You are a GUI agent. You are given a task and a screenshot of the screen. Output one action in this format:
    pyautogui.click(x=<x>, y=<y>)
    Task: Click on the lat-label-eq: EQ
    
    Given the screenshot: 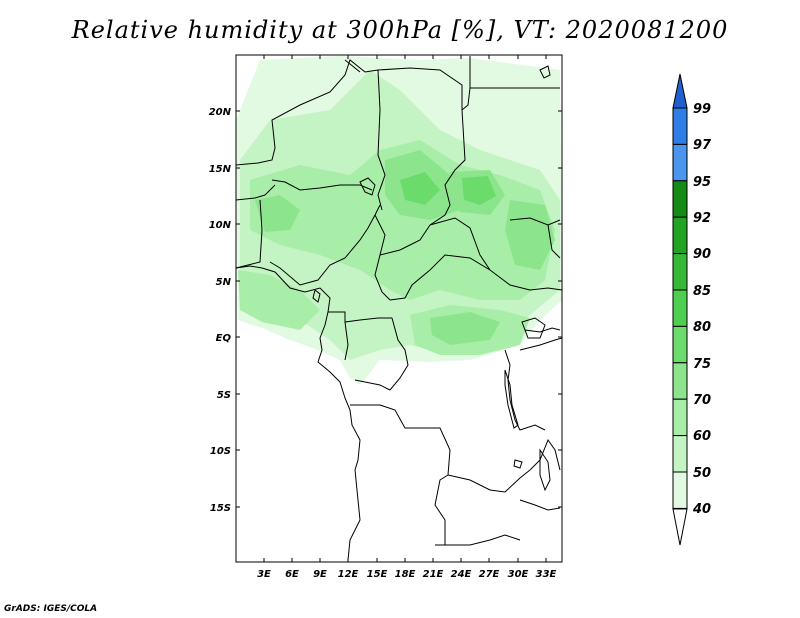 What is the action you would take?
    pyautogui.click(x=224, y=338)
    